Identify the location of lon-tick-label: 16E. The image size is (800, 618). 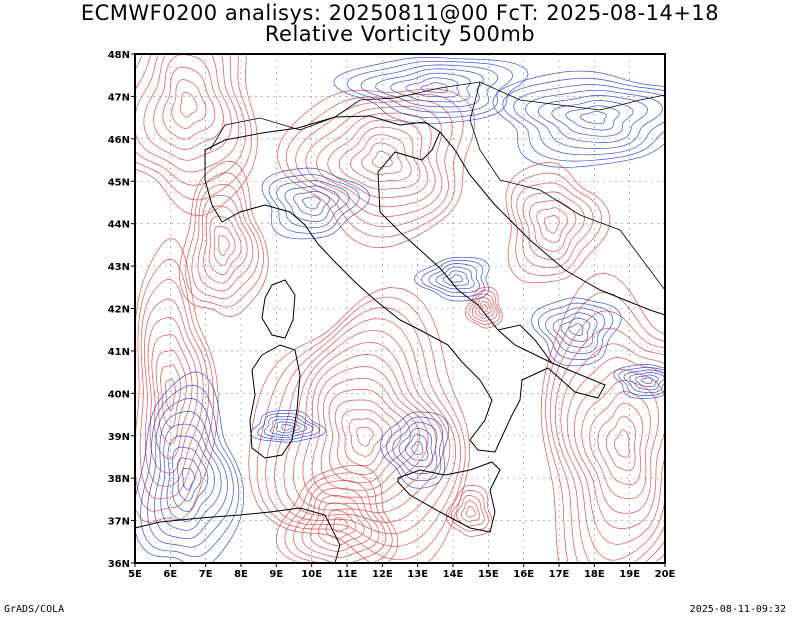
(523, 574).